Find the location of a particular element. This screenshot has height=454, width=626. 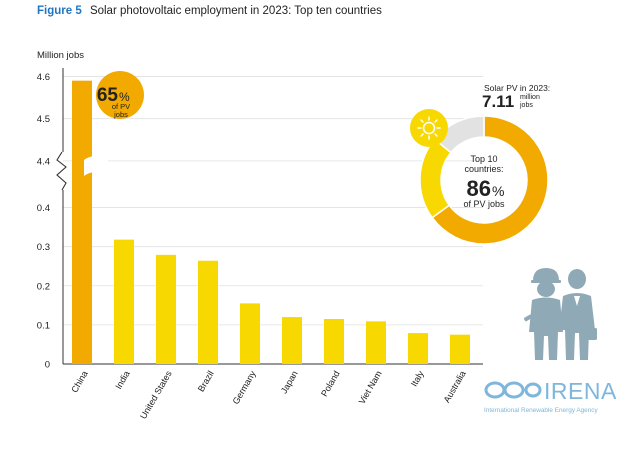

y-axis-label: Million jobs is located at coordinates (60, 55).